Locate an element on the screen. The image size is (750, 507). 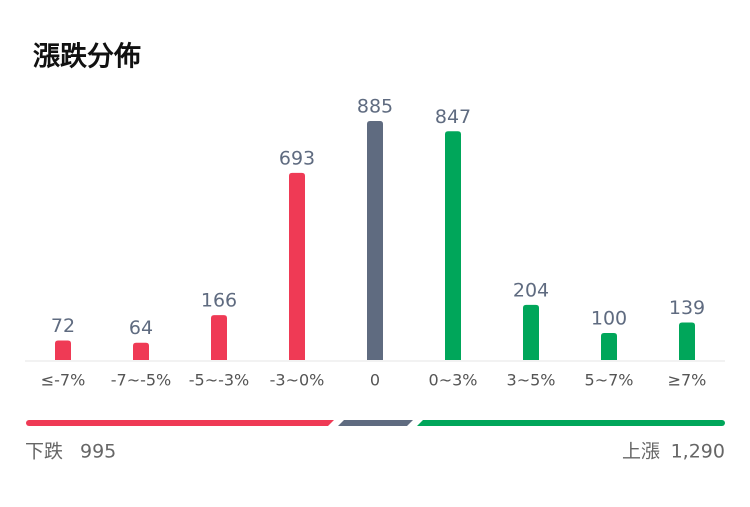
value-label: 64 is located at coordinates (141, 328).